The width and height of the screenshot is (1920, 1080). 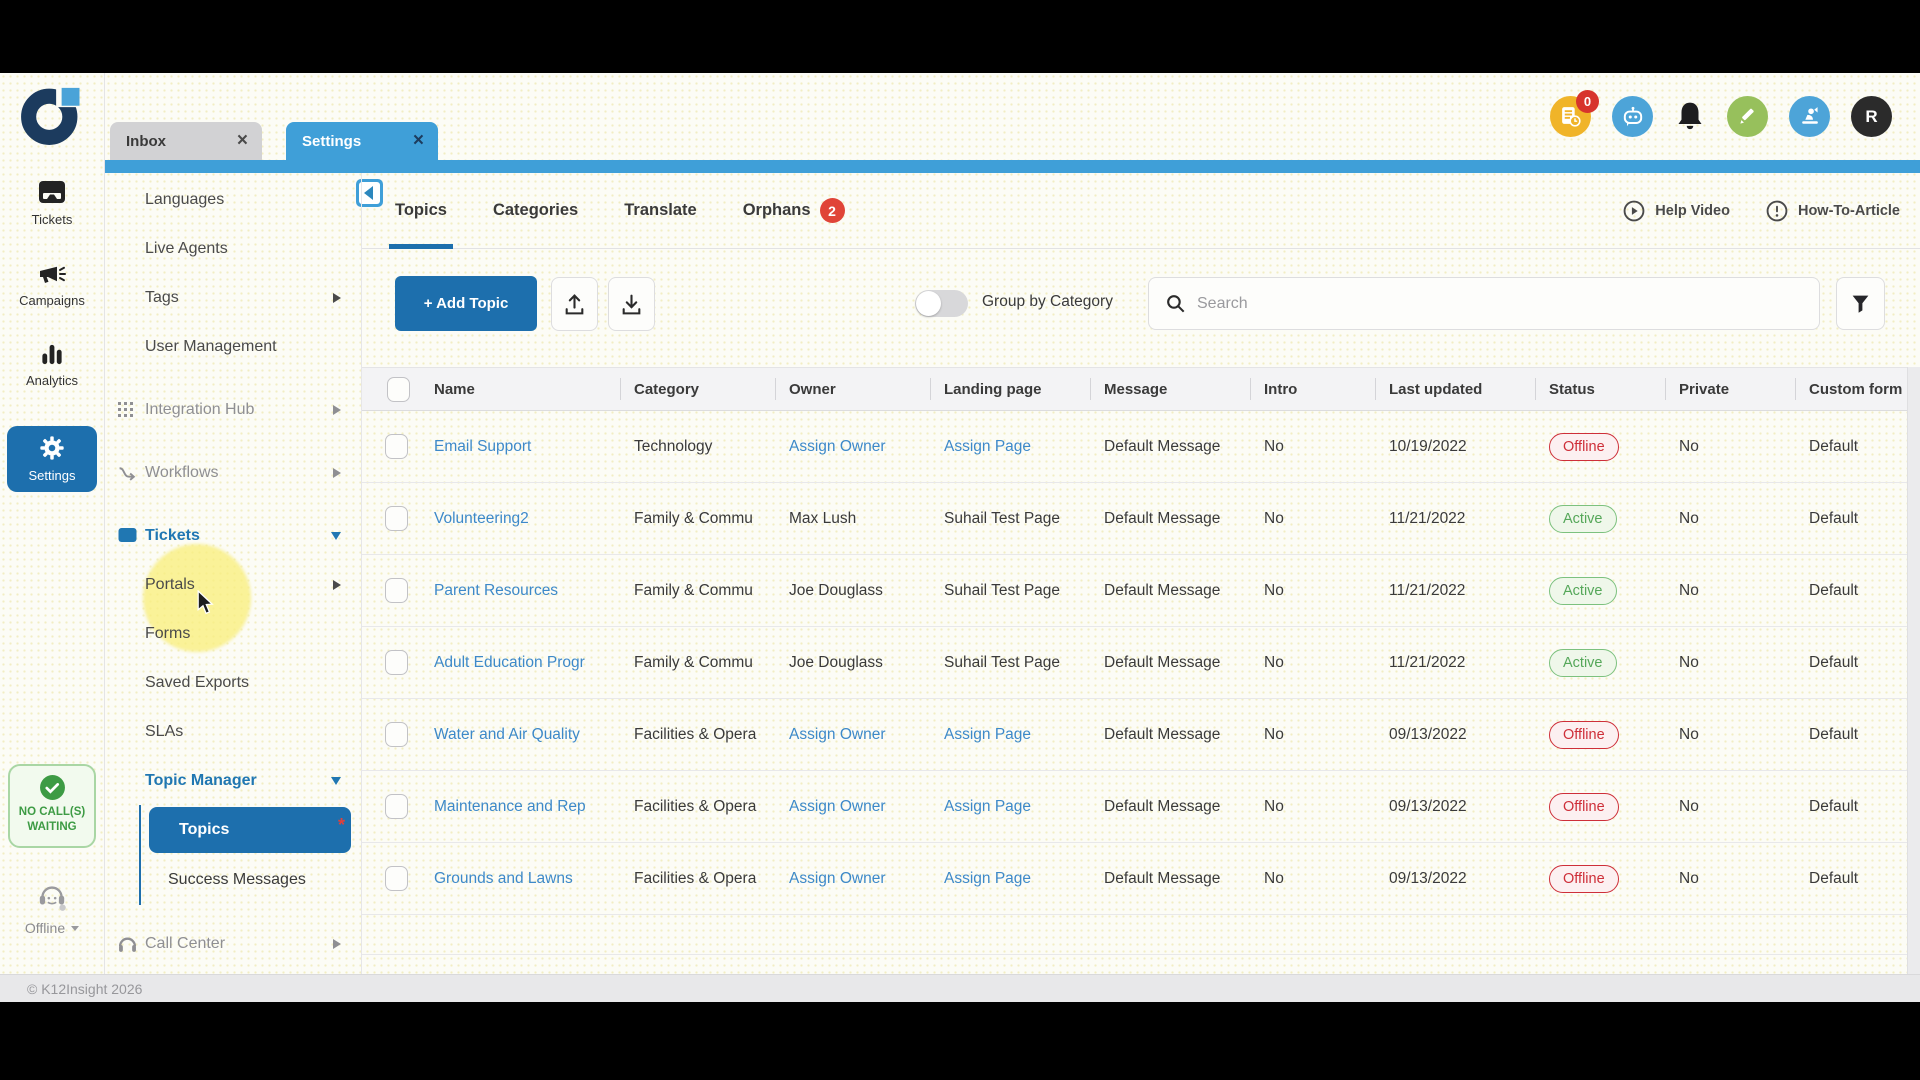 What do you see at coordinates (776, 210) in the screenshot?
I see `tab-label: Orphans` at bounding box center [776, 210].